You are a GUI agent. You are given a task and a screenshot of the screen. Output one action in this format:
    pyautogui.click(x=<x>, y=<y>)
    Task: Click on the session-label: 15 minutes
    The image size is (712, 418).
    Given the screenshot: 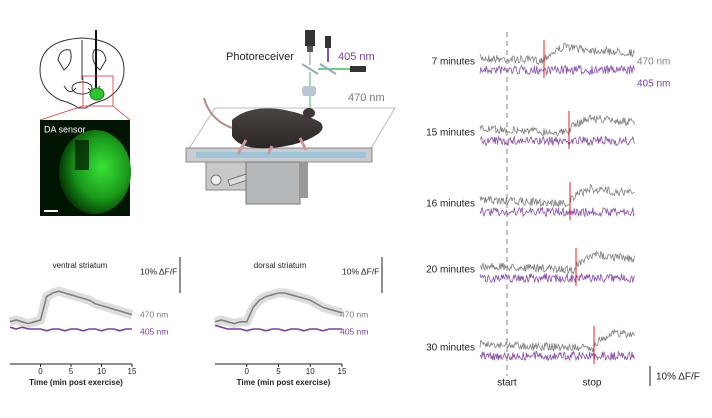 What is the action you would take?
    pyautogui.click(x=450, y=133)
    